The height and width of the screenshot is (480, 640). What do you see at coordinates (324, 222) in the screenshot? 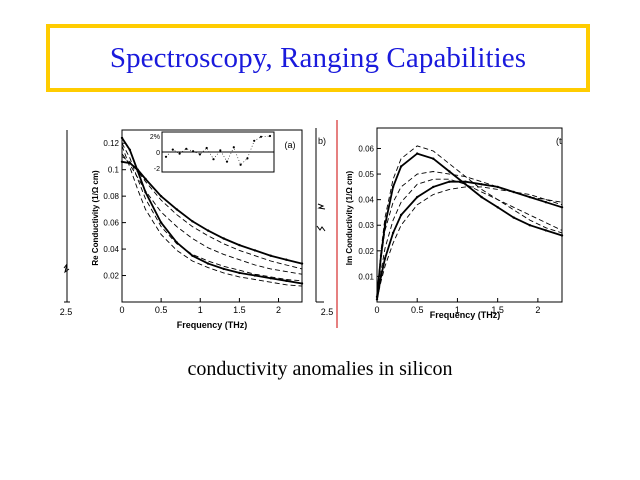
I see `middle-fragment: b) 2.5` at bounding box center [324, 222].